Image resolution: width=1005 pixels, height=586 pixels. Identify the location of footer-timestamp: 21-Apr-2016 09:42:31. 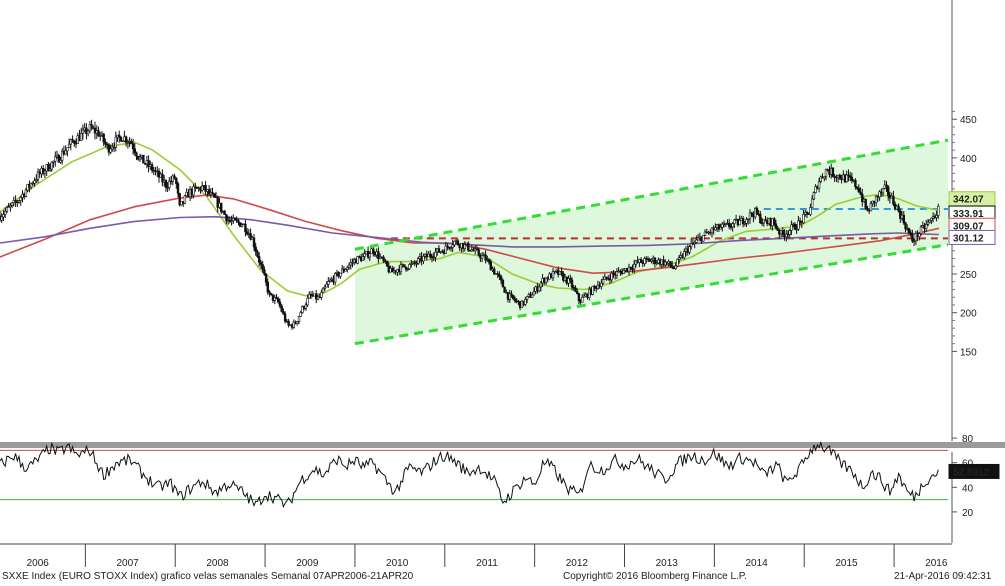
(943, 576).